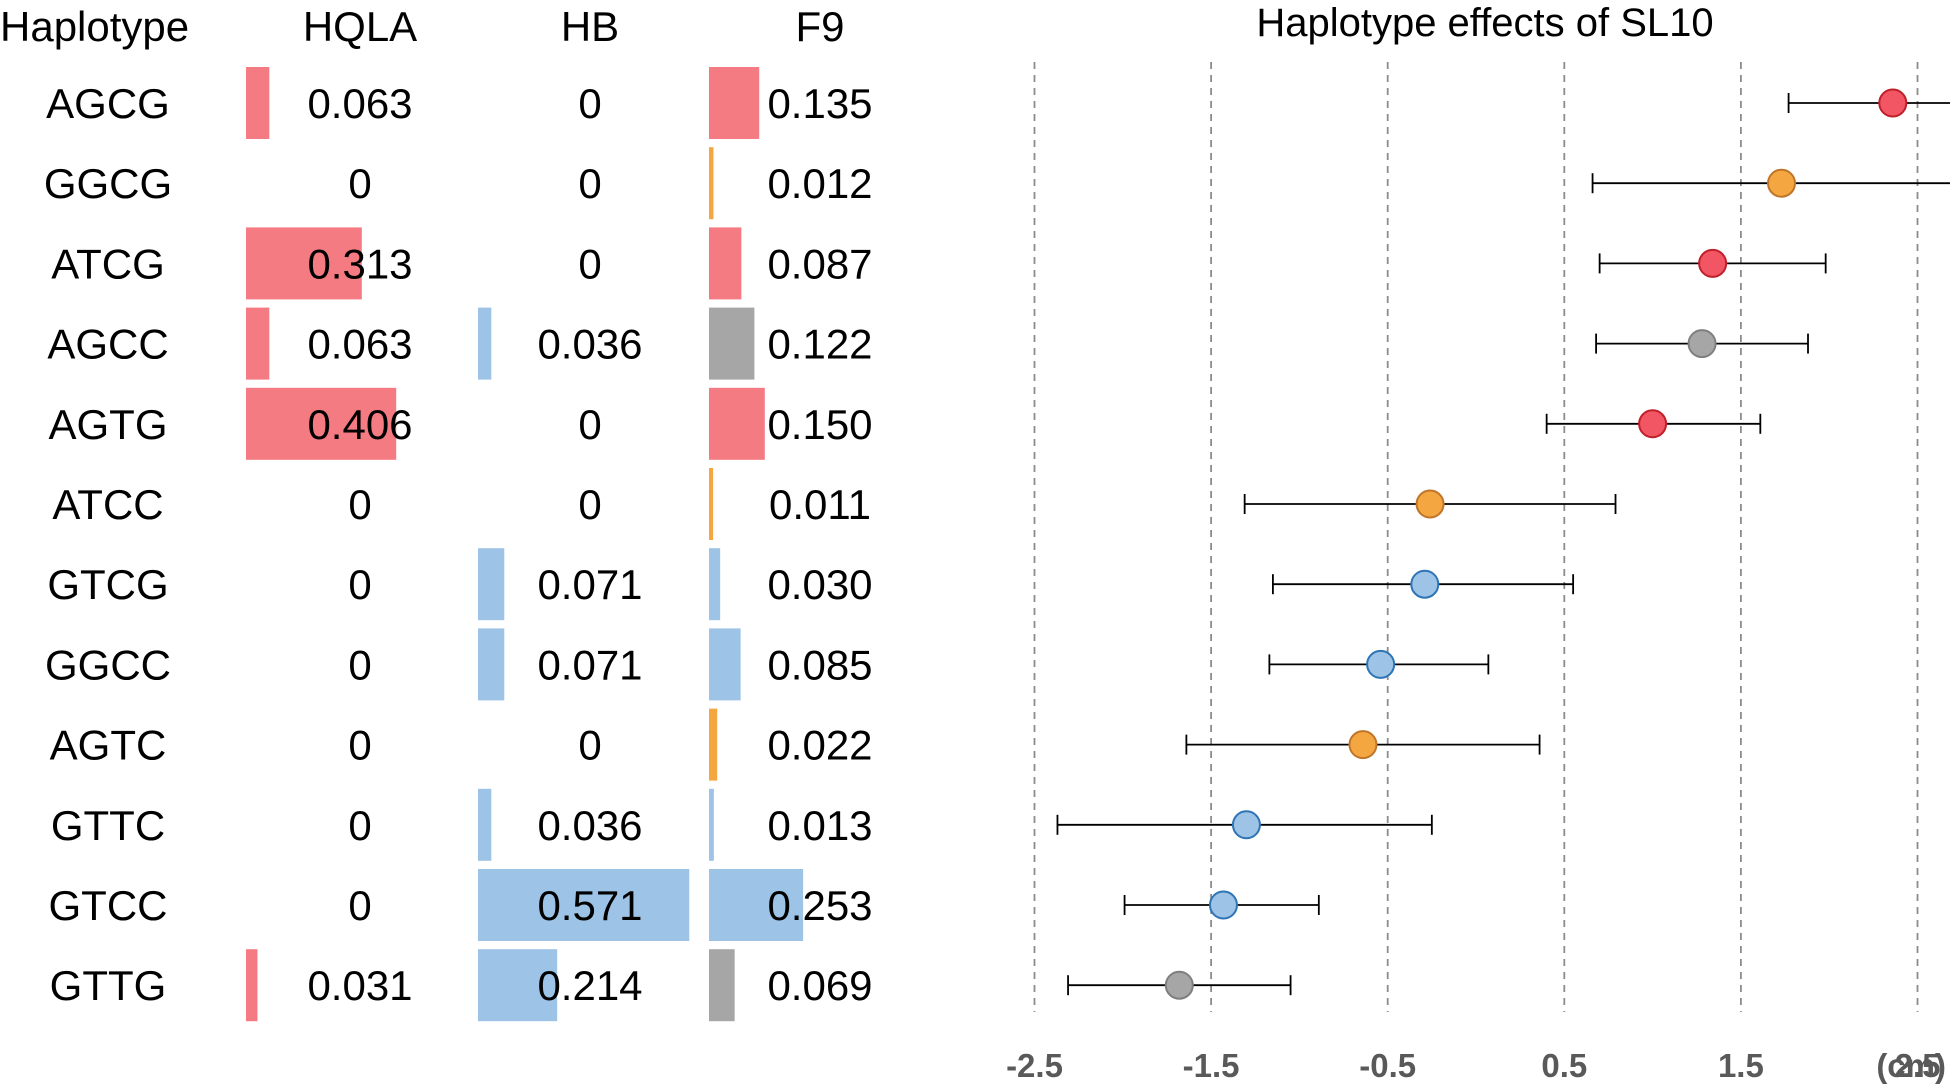 The height and width of the screenshot is (1088, 1950). Describe the element at coordinates (1741, 1065) in the screenshot. I see `x-tick-label: 1.5` at that location.